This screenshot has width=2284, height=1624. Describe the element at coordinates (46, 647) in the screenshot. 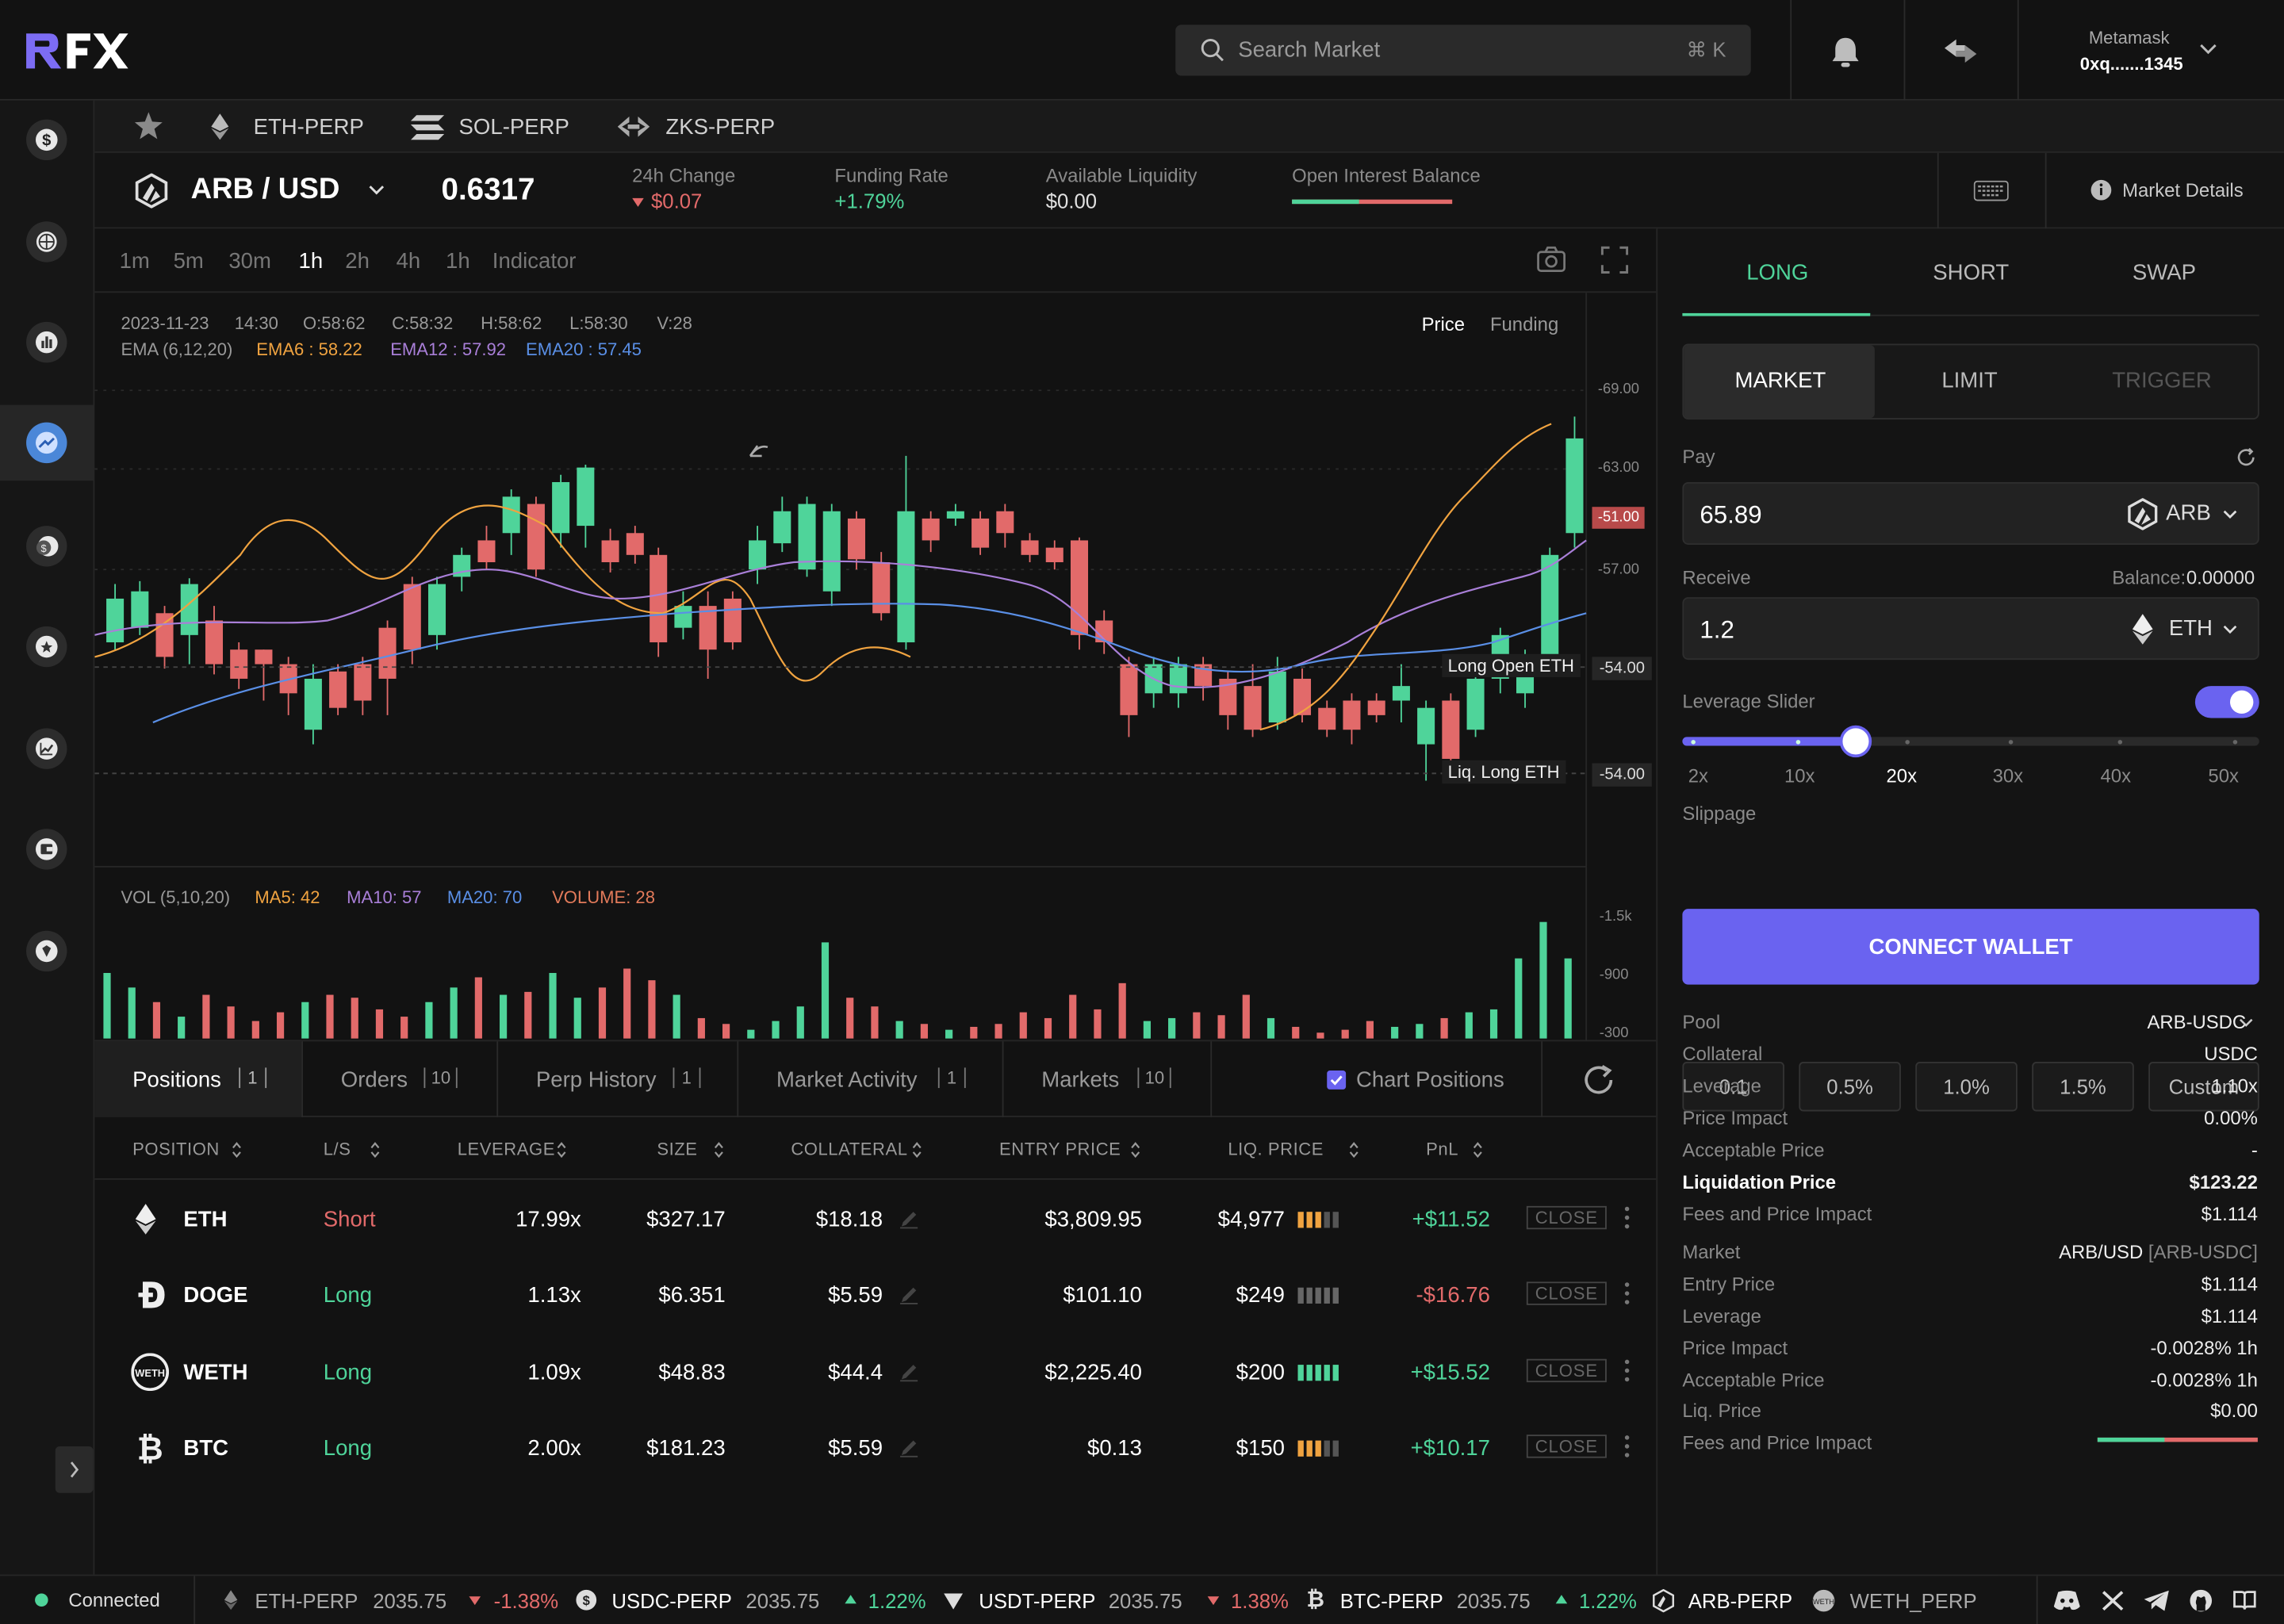

I see `sidebar-award-button` at that location.